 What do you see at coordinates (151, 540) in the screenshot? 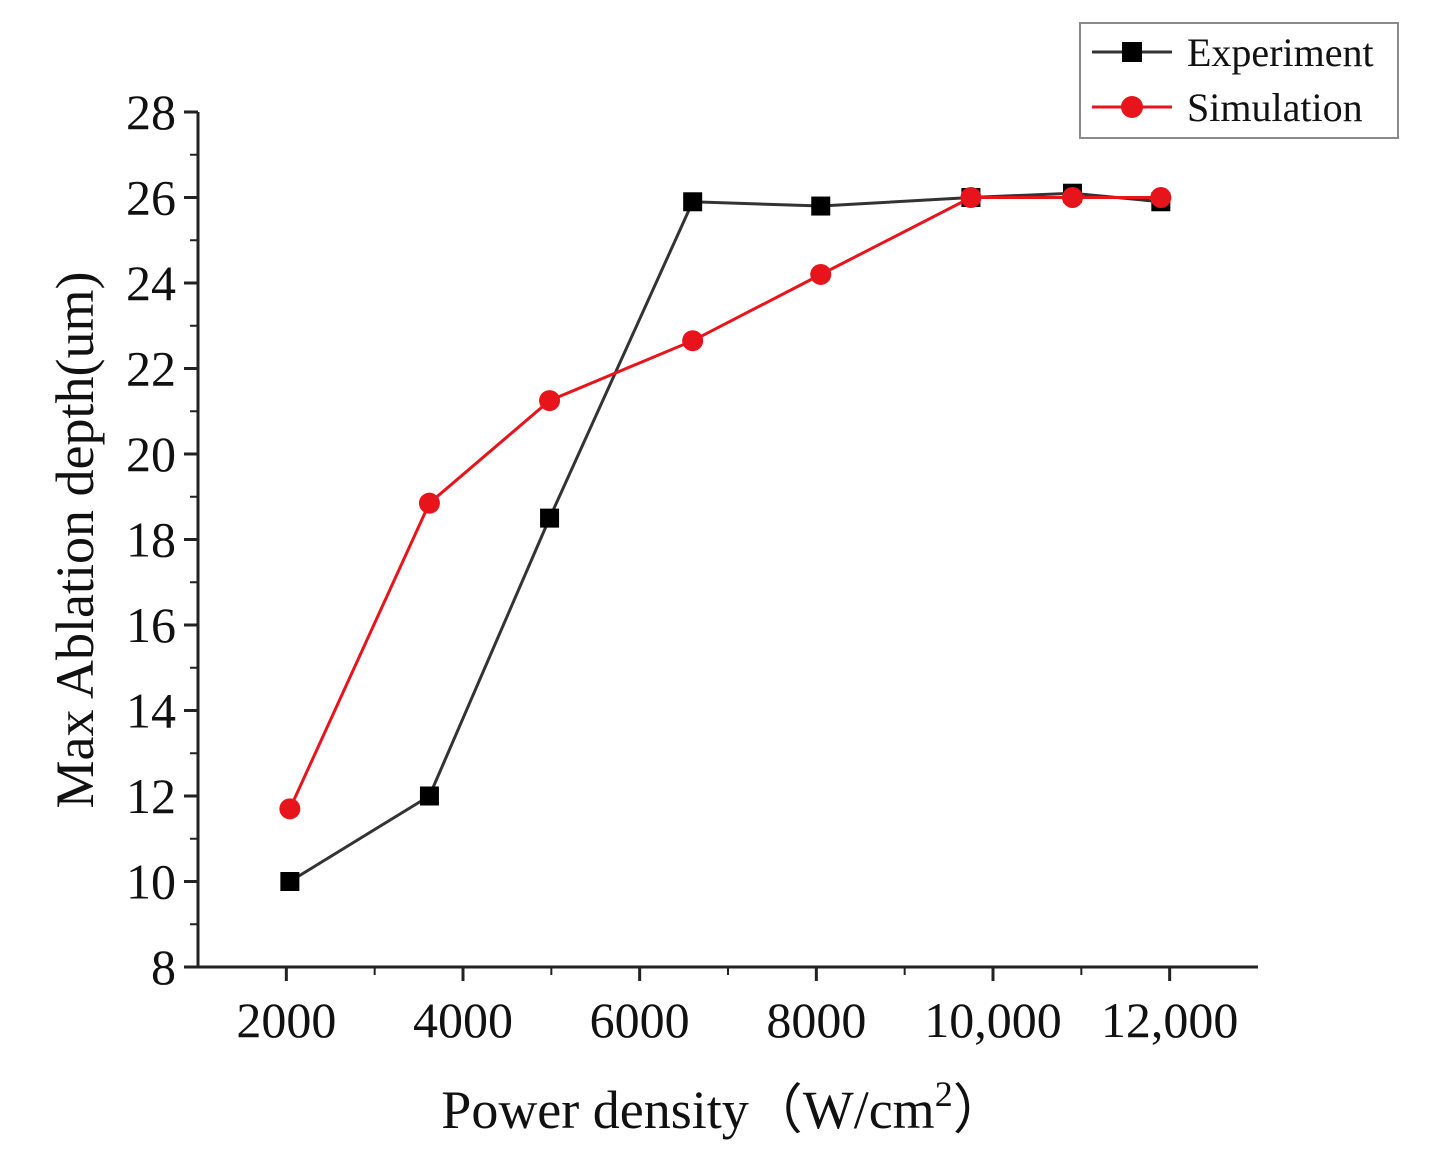
I see `y-tick-label: 18` at bounding box center [151, 540].